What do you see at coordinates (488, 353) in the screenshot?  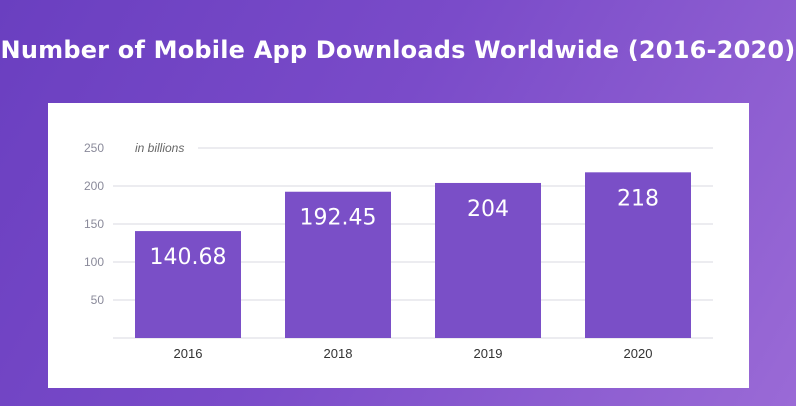 I see `x-tick-label: 2019` at bounding box center [488, 353].